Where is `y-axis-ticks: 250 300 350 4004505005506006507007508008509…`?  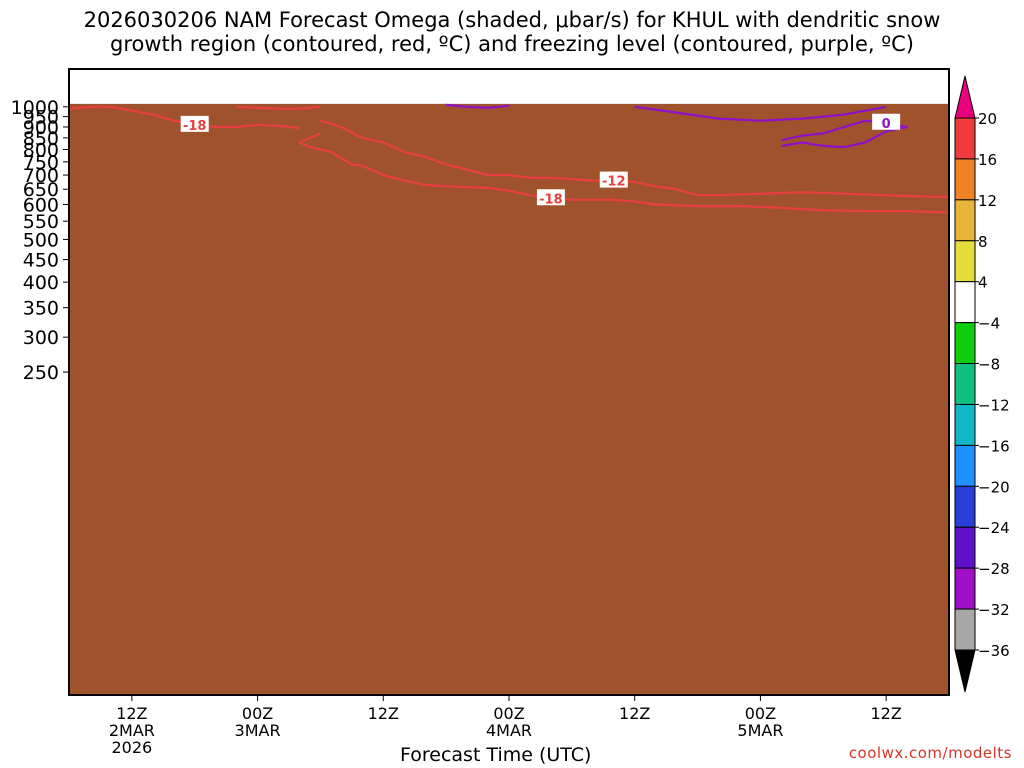
y-axis-ticks: 250 300 350 4004505005506006507007508008509… is located at coordinates (40, 240).